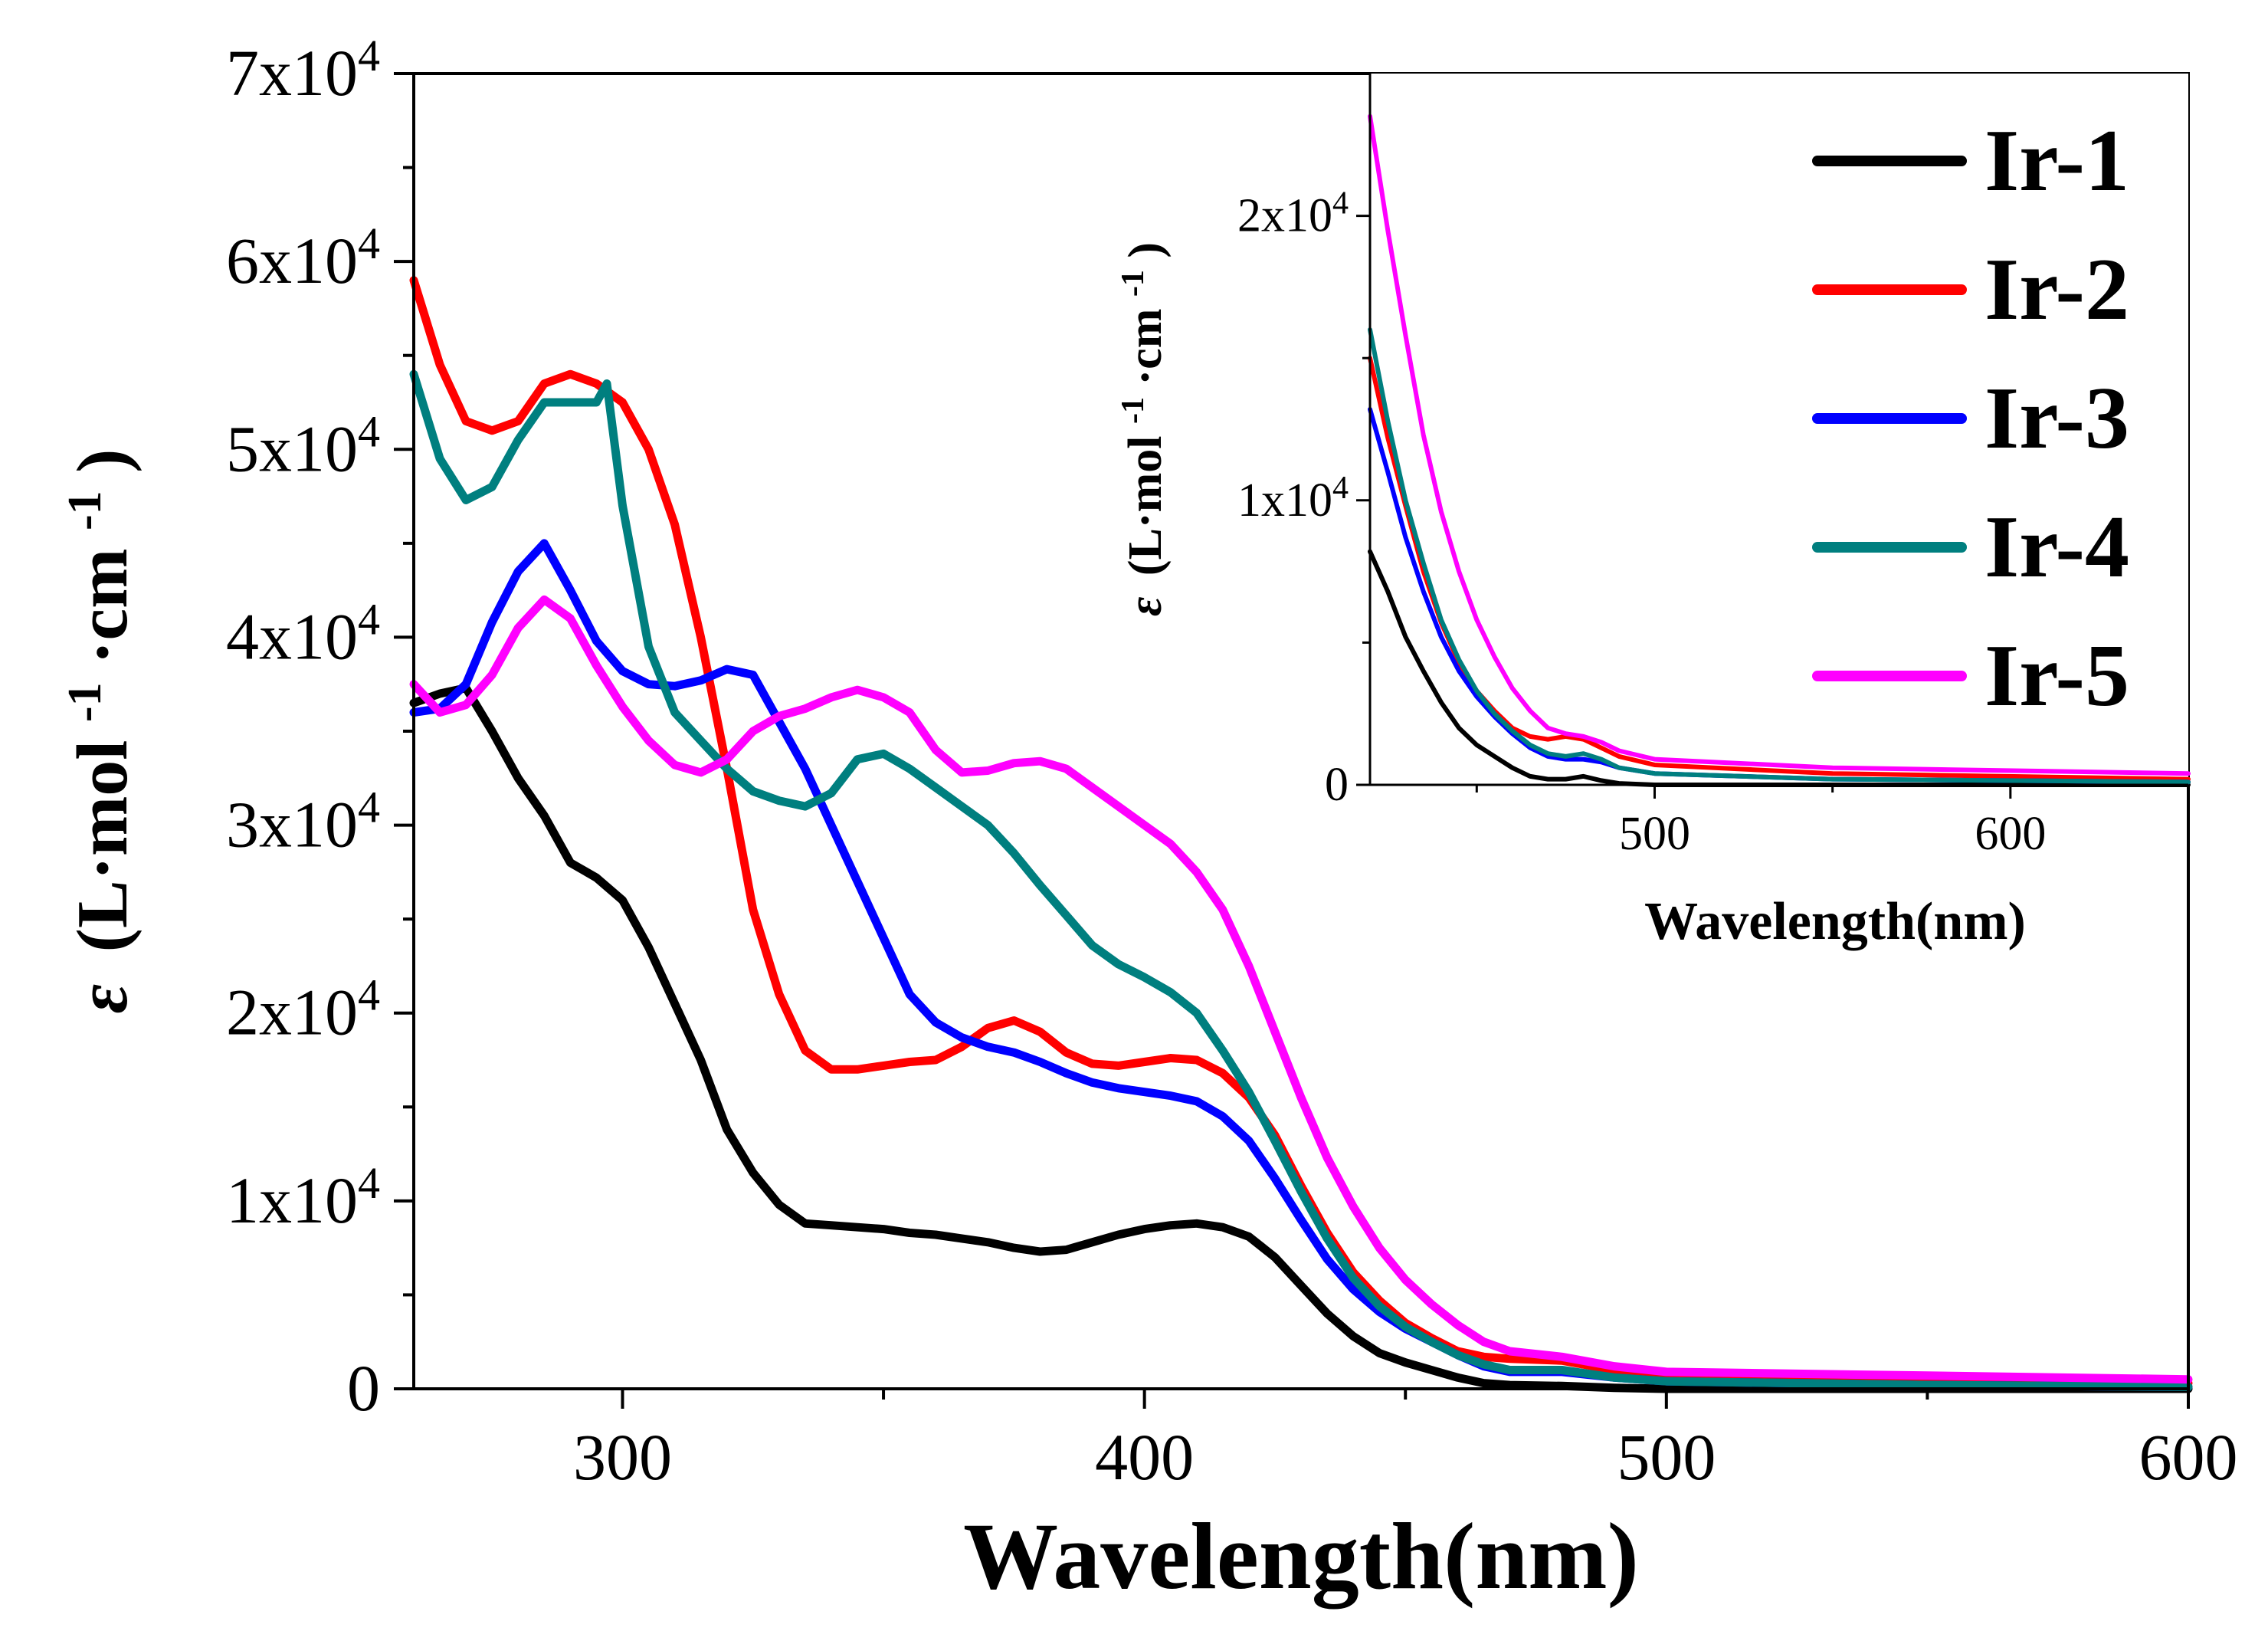 Image resolution: width=2268 pixels, height=1631 pixels. I want to click on inset-y-tick-label: 0, so click(1337, 785).